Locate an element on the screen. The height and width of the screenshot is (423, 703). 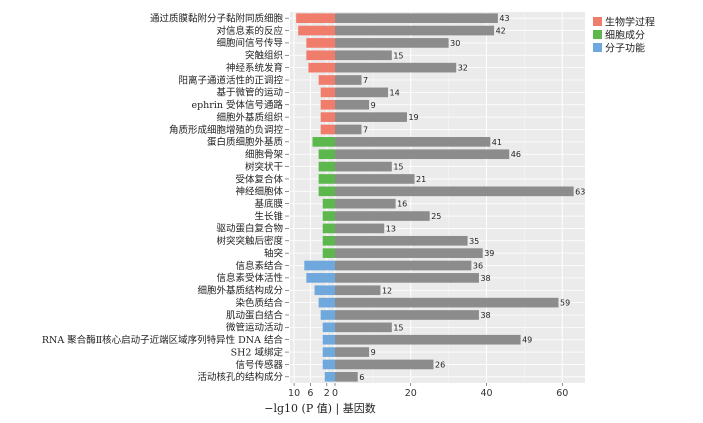
category-label: 角质形成细胞增殖的负调控 is located at coordinates (226, 130).